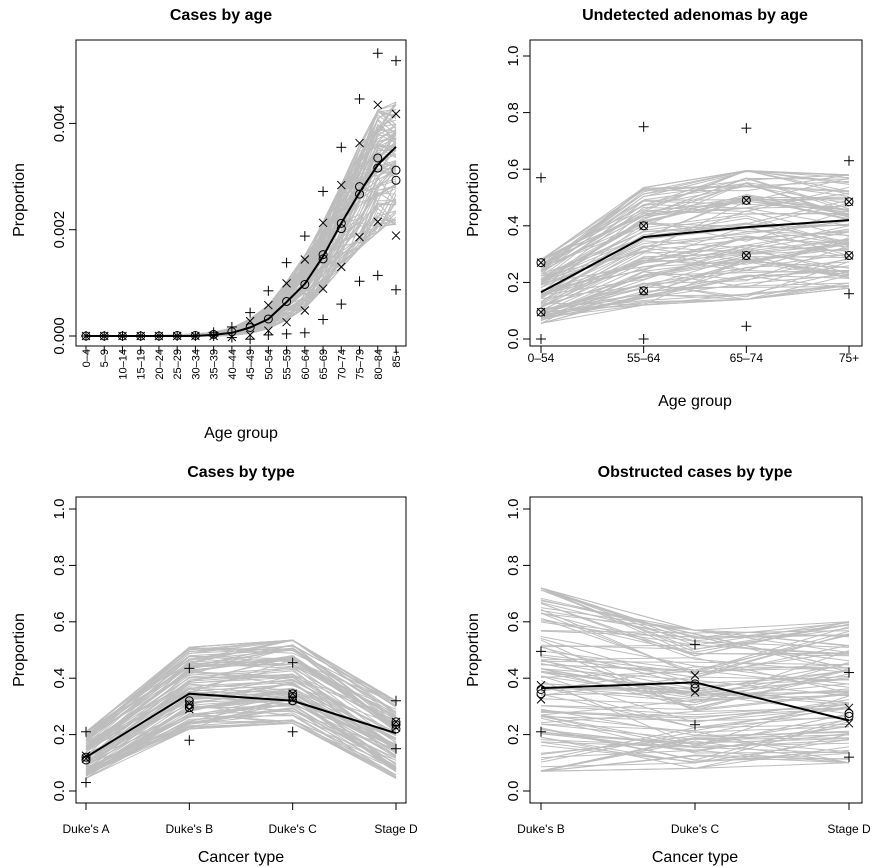 This screenshot has height=867, width=878. I want to click on x-tick-label: 10–14, so click(123, 364).